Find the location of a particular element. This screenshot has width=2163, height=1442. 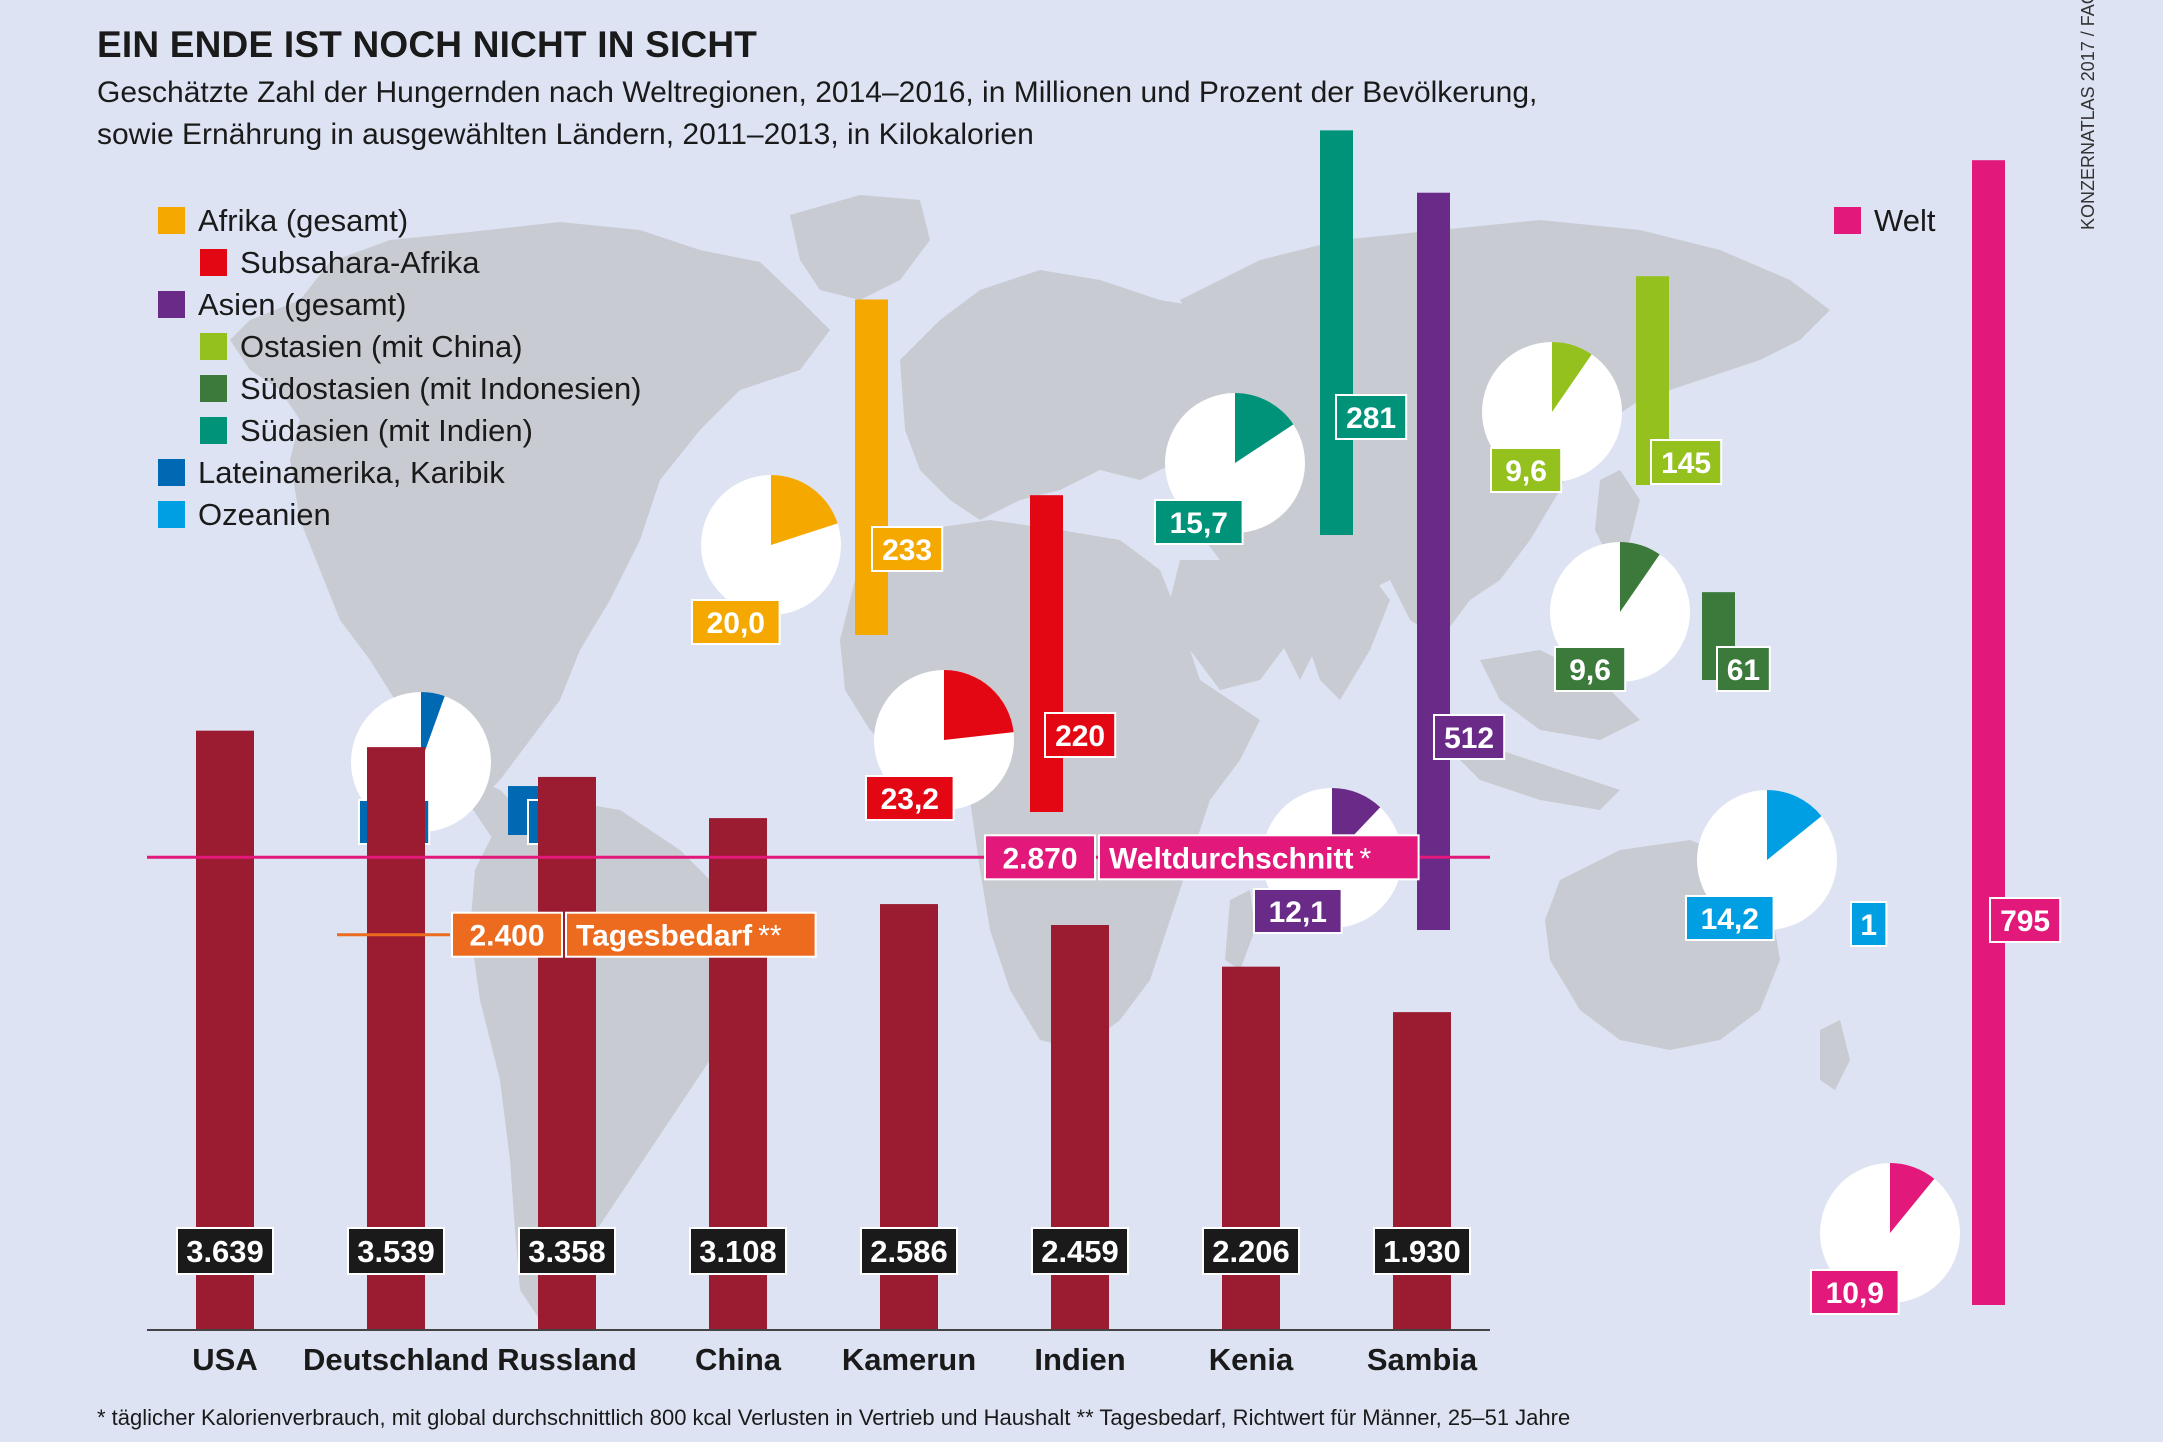

legend-item: Subsahara-Afrika is located at coordinates (400, 263).